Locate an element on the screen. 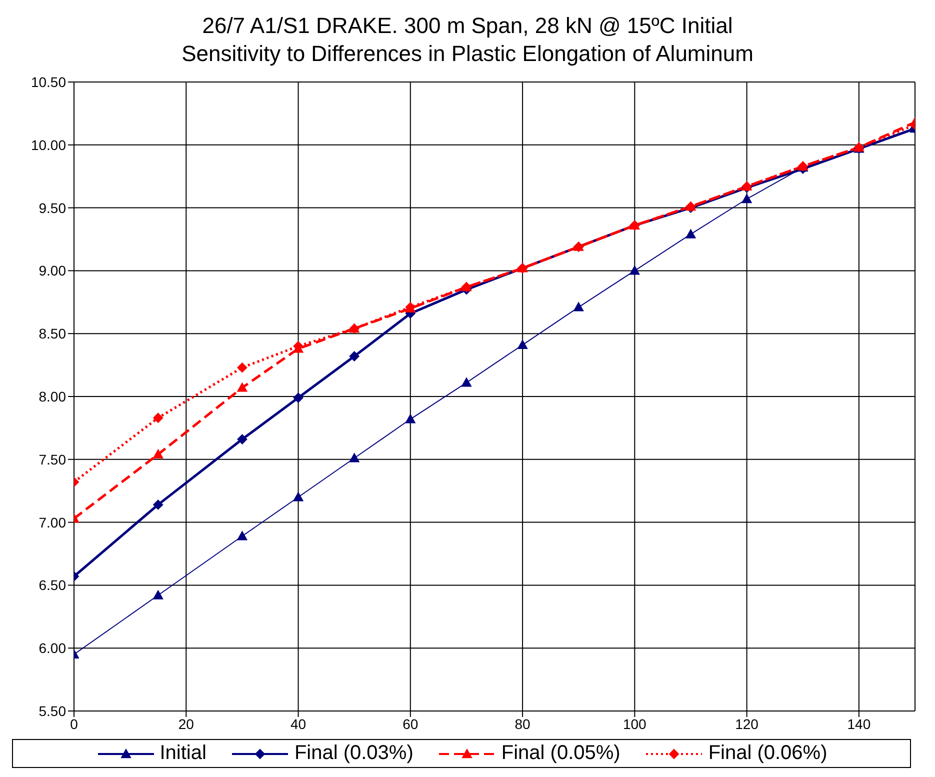 The width and height of the screenshot is (935, 777). x-tick-label: 20 is located at coordinates (186, 724).